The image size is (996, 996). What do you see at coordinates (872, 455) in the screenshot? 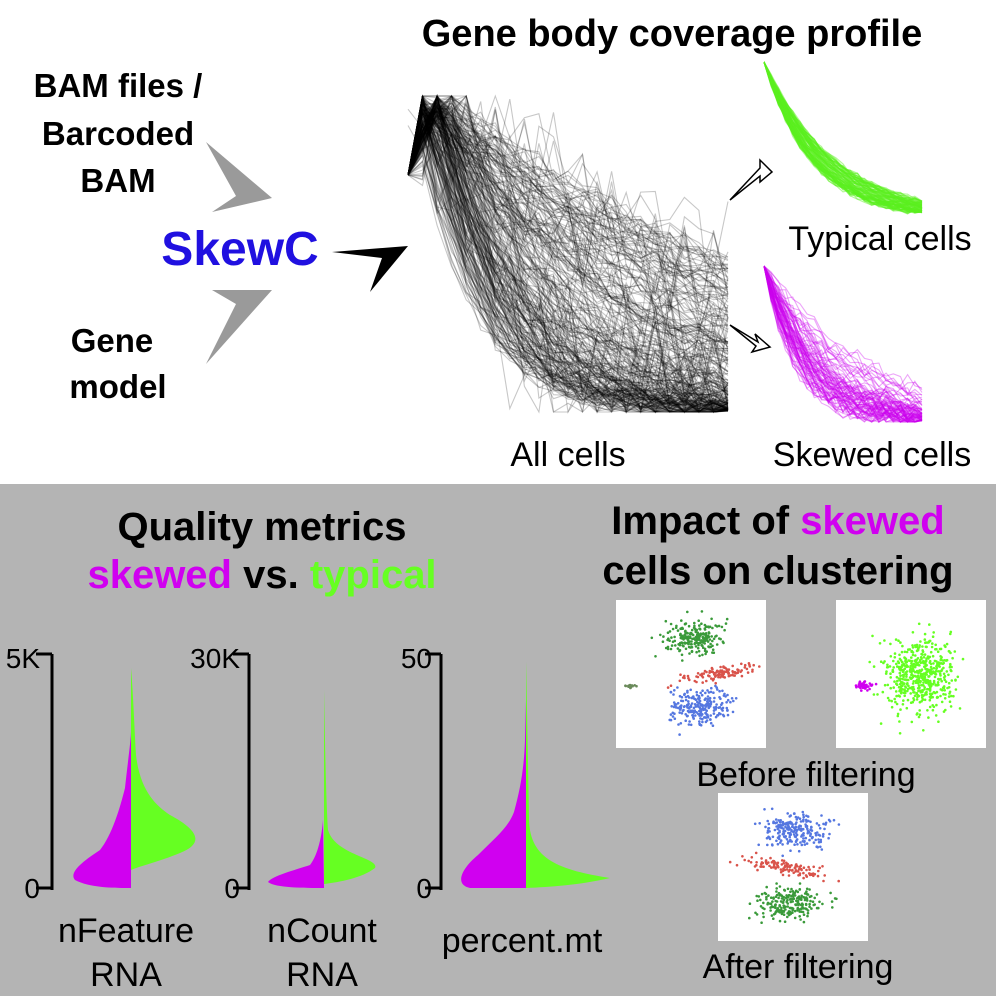
I see `skewed-cells-label: Skewed cells` at bounding box center [872, 455].